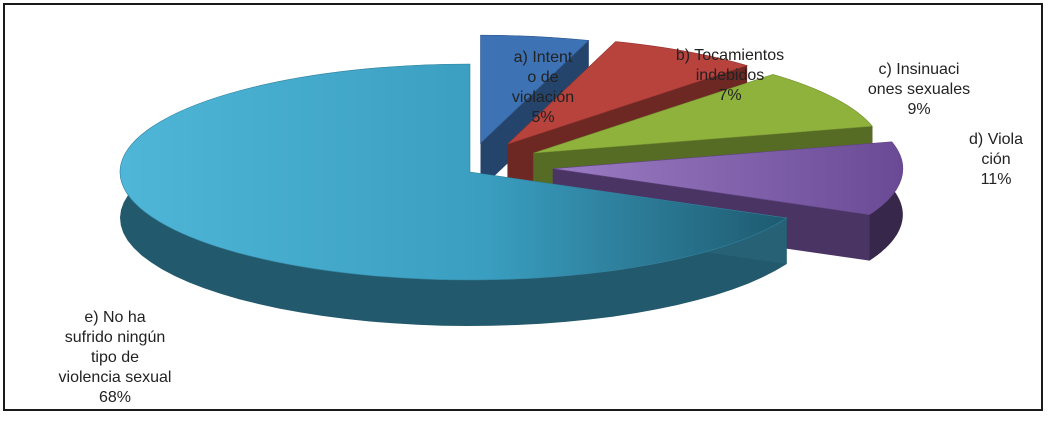 The height and width of the screenshot is (428, 1048). What do you see at coordinates (628, 93) in the screenshot?
I see `slice-b` at bounding box center [628, 93].